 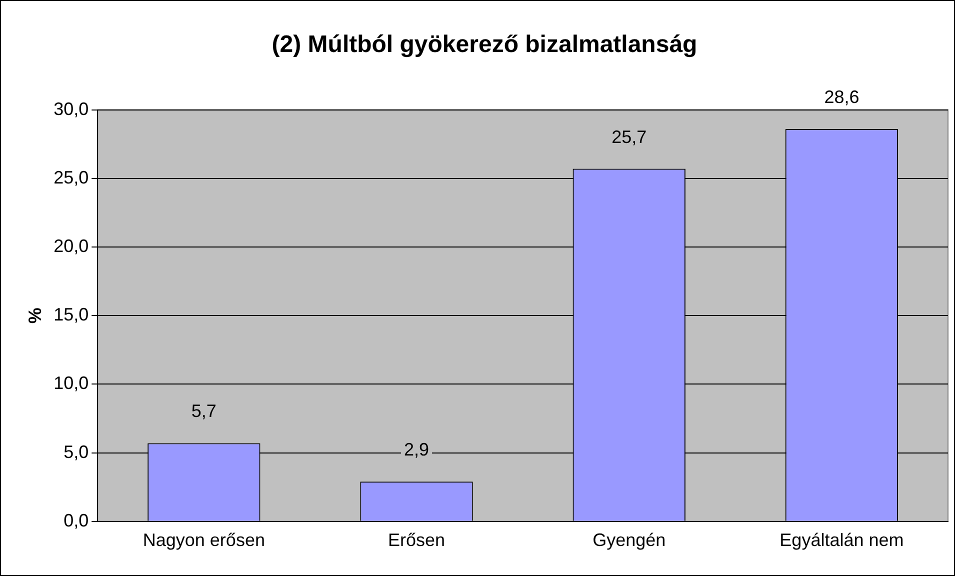 I want to click on data-label: 28,6, so click(x=842, y=96).